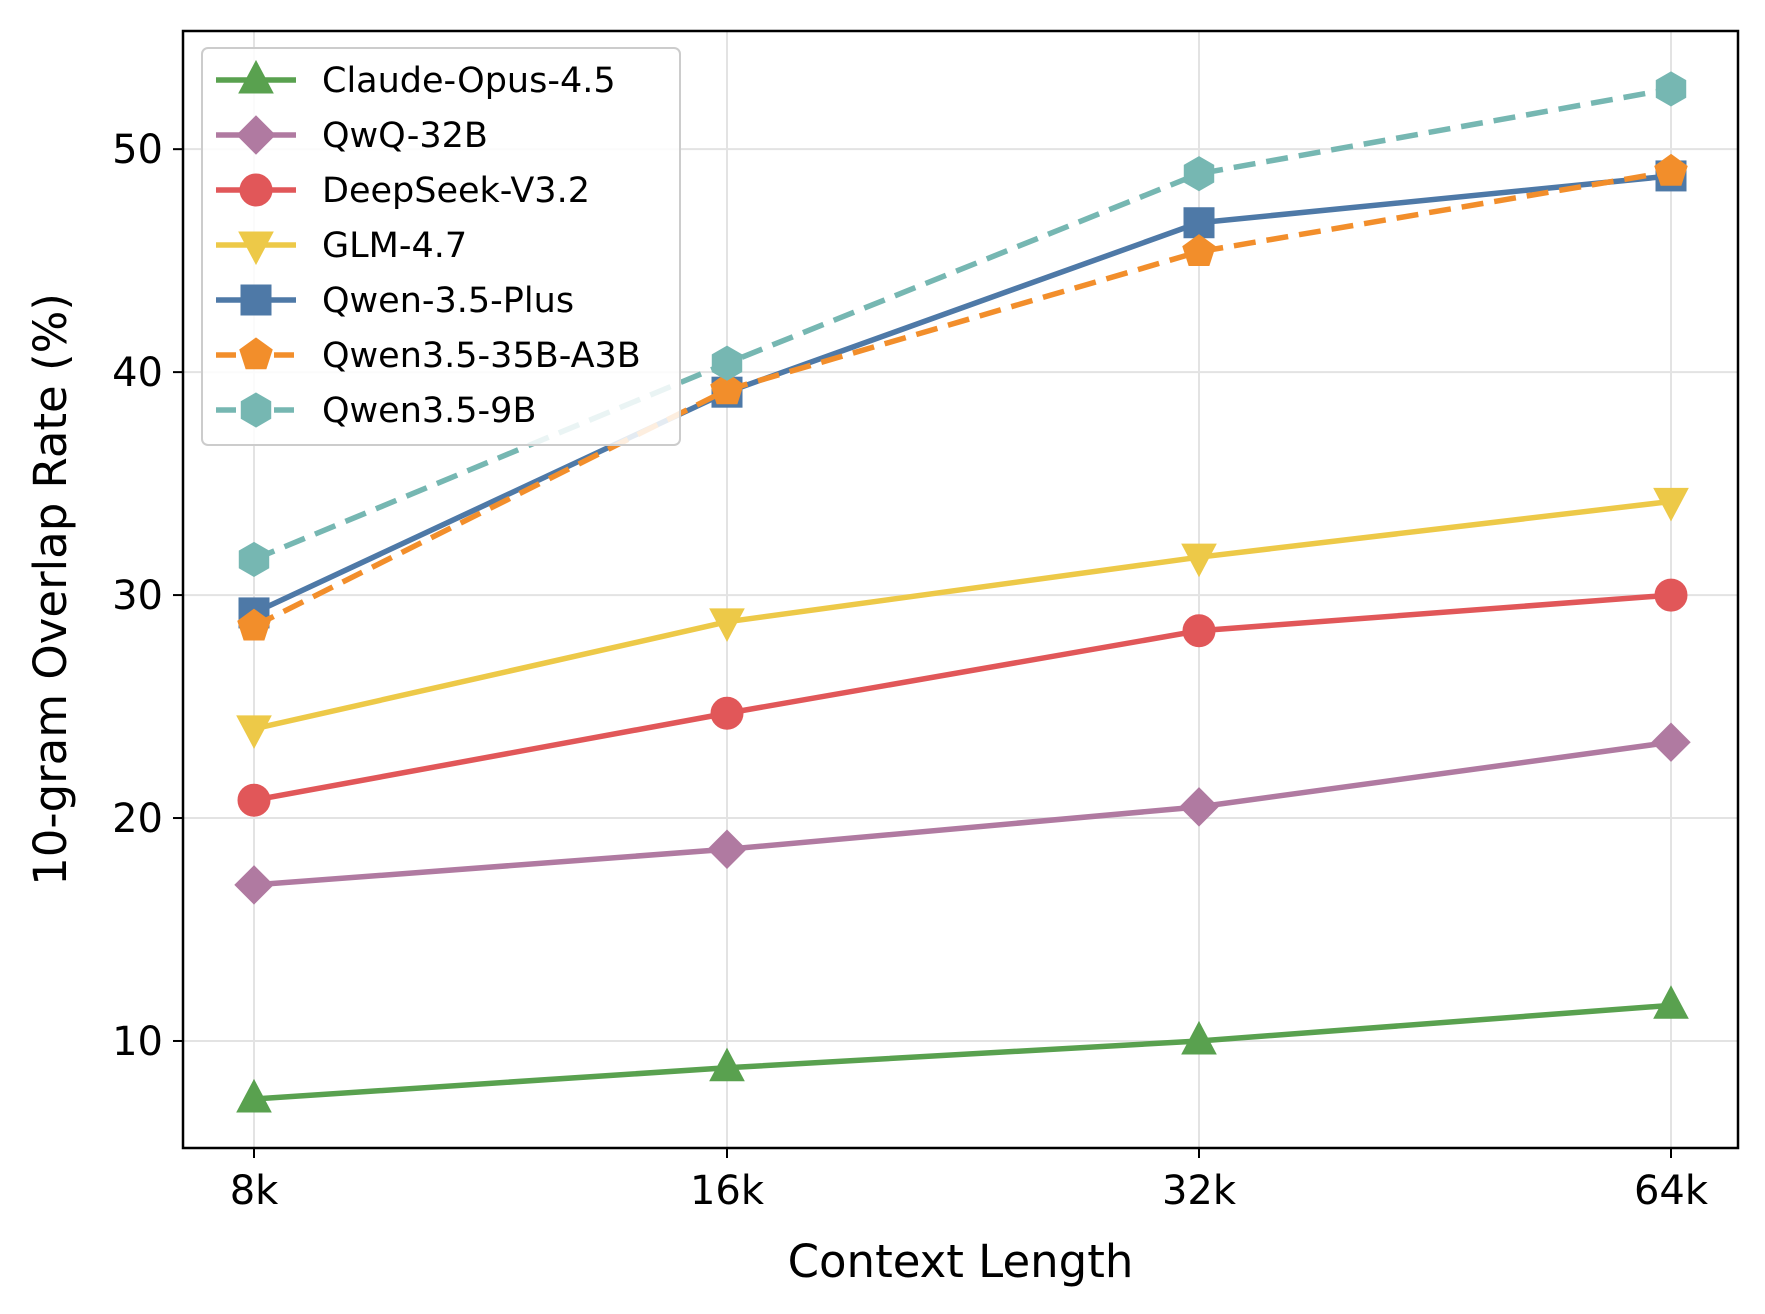 Image resolution: width=1765 pixels, height=1314 pixels. What do you see at coordinates (50, 589) in the screenshot?
I see `y-axis-label: 10-gram Overlap Rate (%)` at bounding box center [50, 589].